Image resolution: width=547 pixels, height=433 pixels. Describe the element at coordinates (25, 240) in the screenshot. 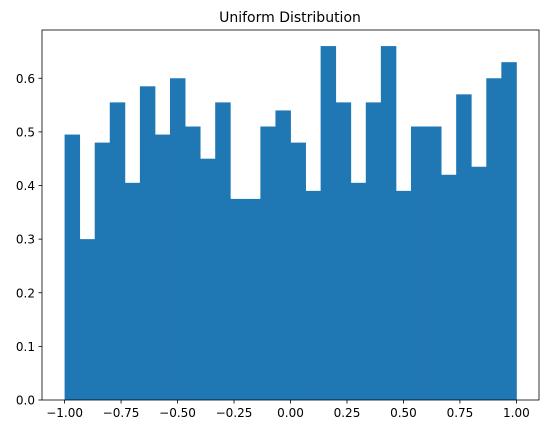

I see `y-tick-label: 0.3` at that location.